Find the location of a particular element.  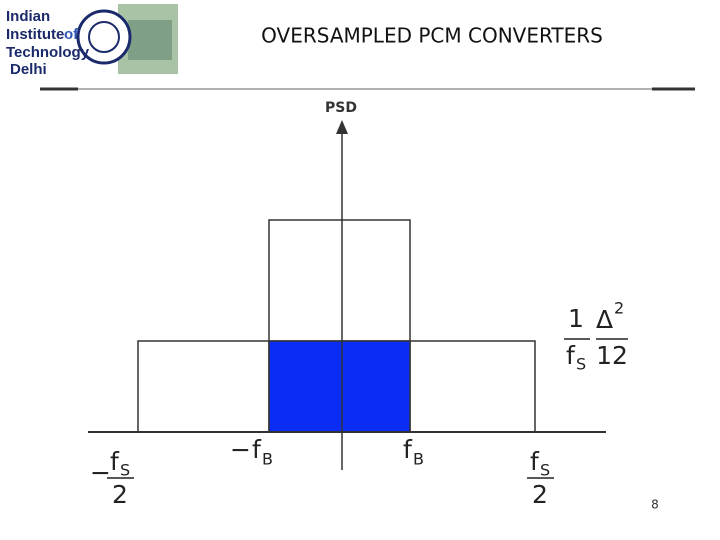

logo-text: Technology is located at coordinates (48, 52).